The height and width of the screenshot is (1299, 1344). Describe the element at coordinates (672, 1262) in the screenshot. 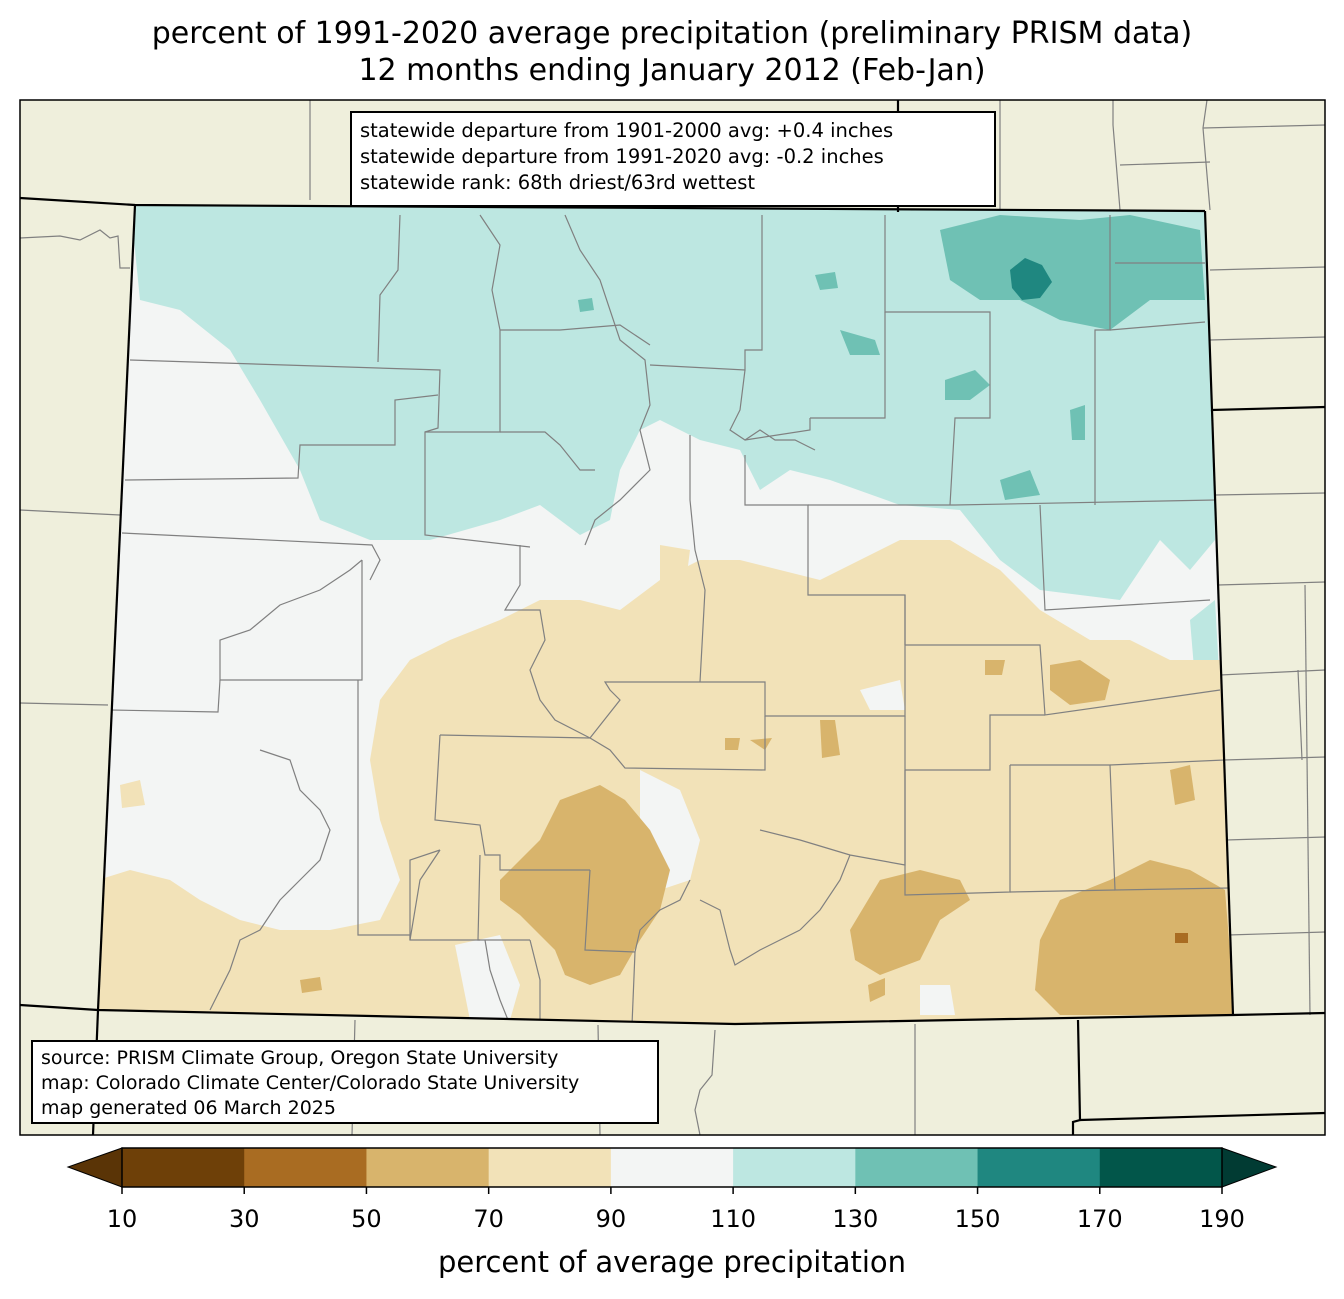

I see `colorbar-label: percent of average precipitation` at that location.